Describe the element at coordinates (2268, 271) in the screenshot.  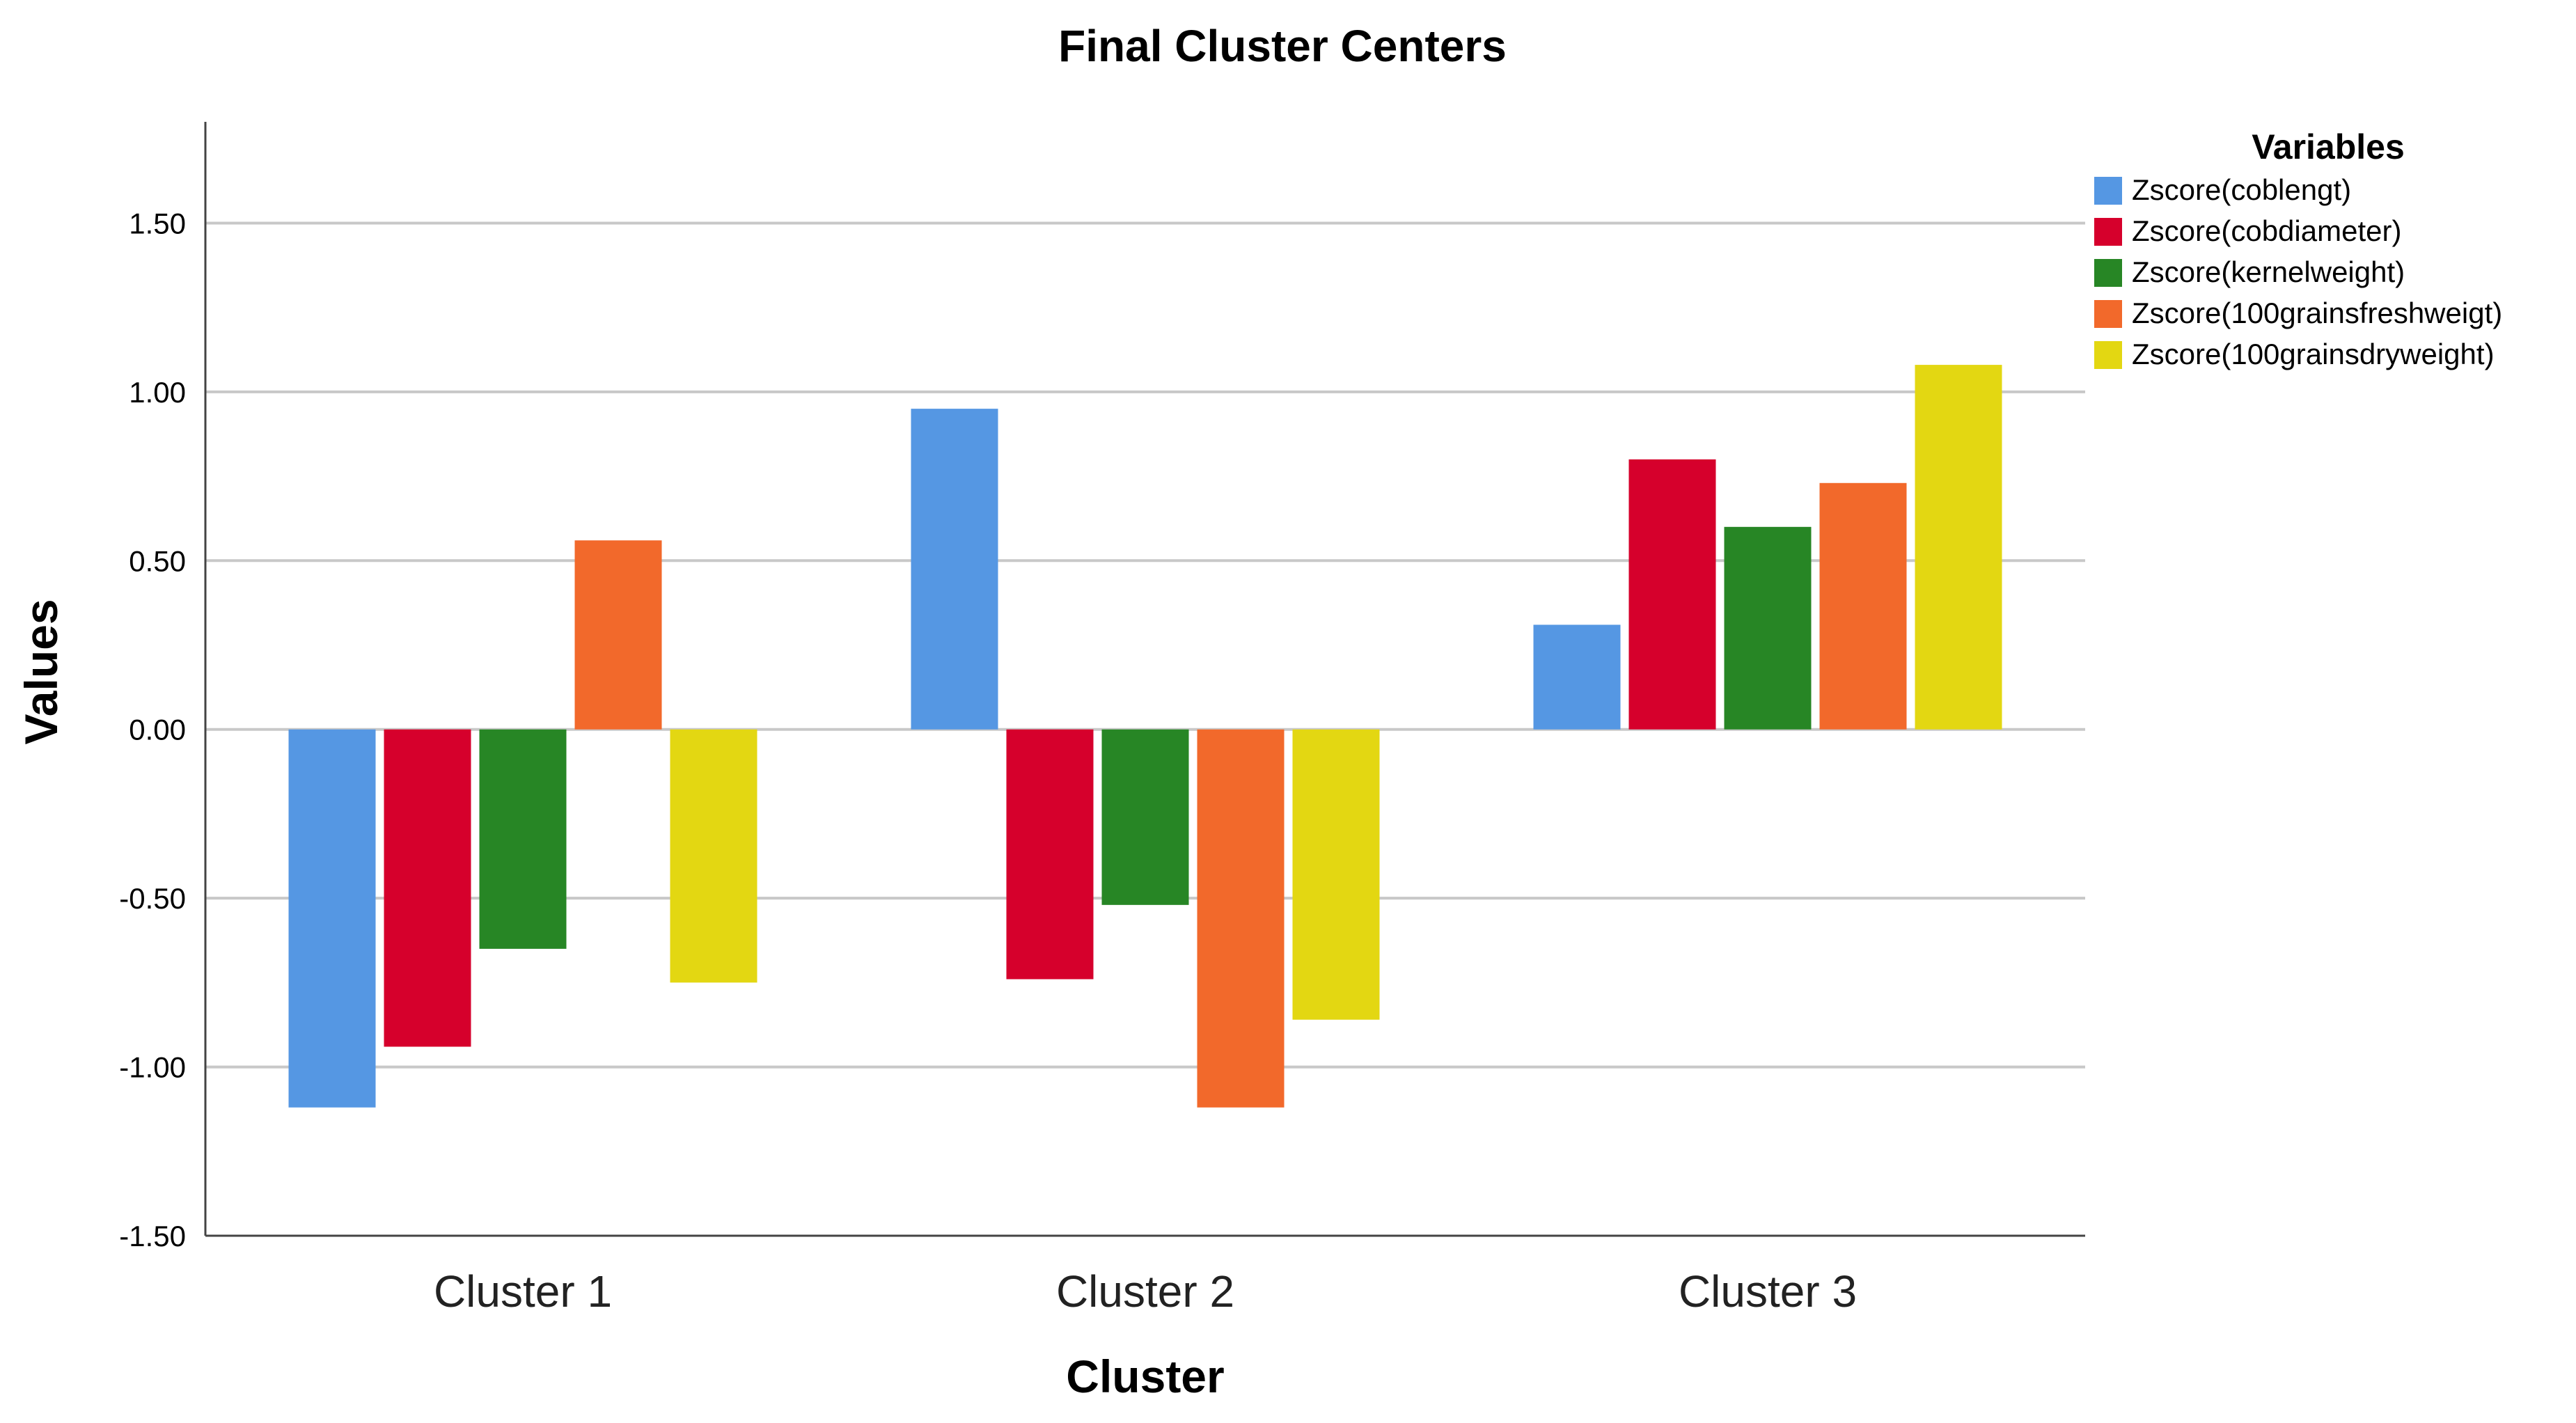
I see `legend-label: Zscore(kernelweight)` at that location.